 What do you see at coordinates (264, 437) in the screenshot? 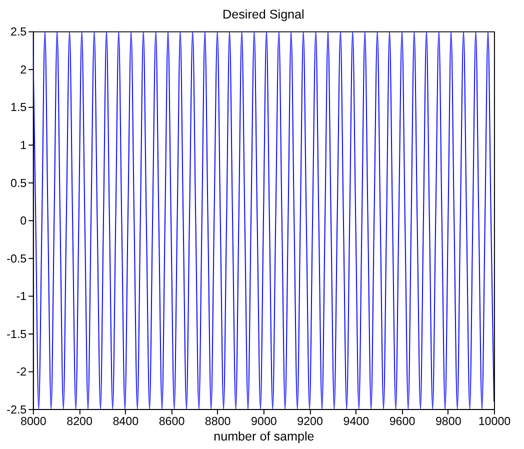
I see `x-axis-title: number of sample` at bounding box center [264, 437].